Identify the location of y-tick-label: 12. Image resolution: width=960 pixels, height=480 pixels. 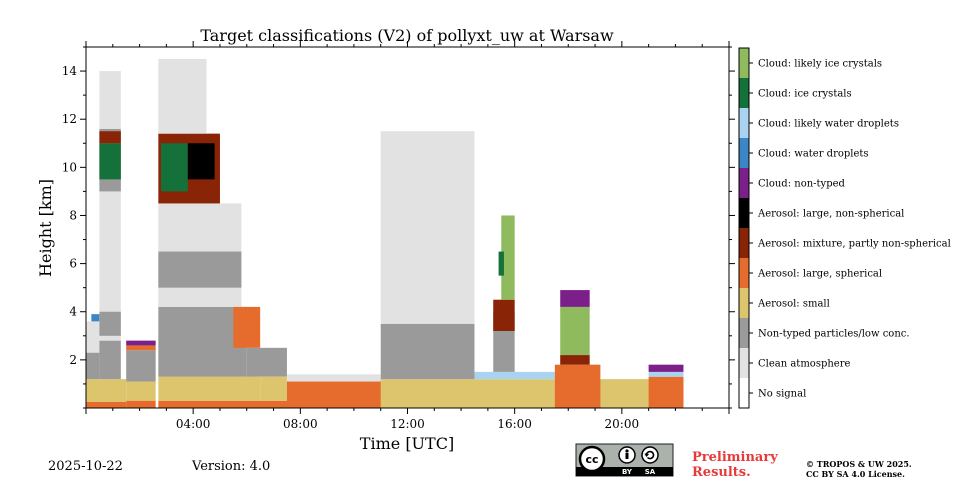
(69, 119).